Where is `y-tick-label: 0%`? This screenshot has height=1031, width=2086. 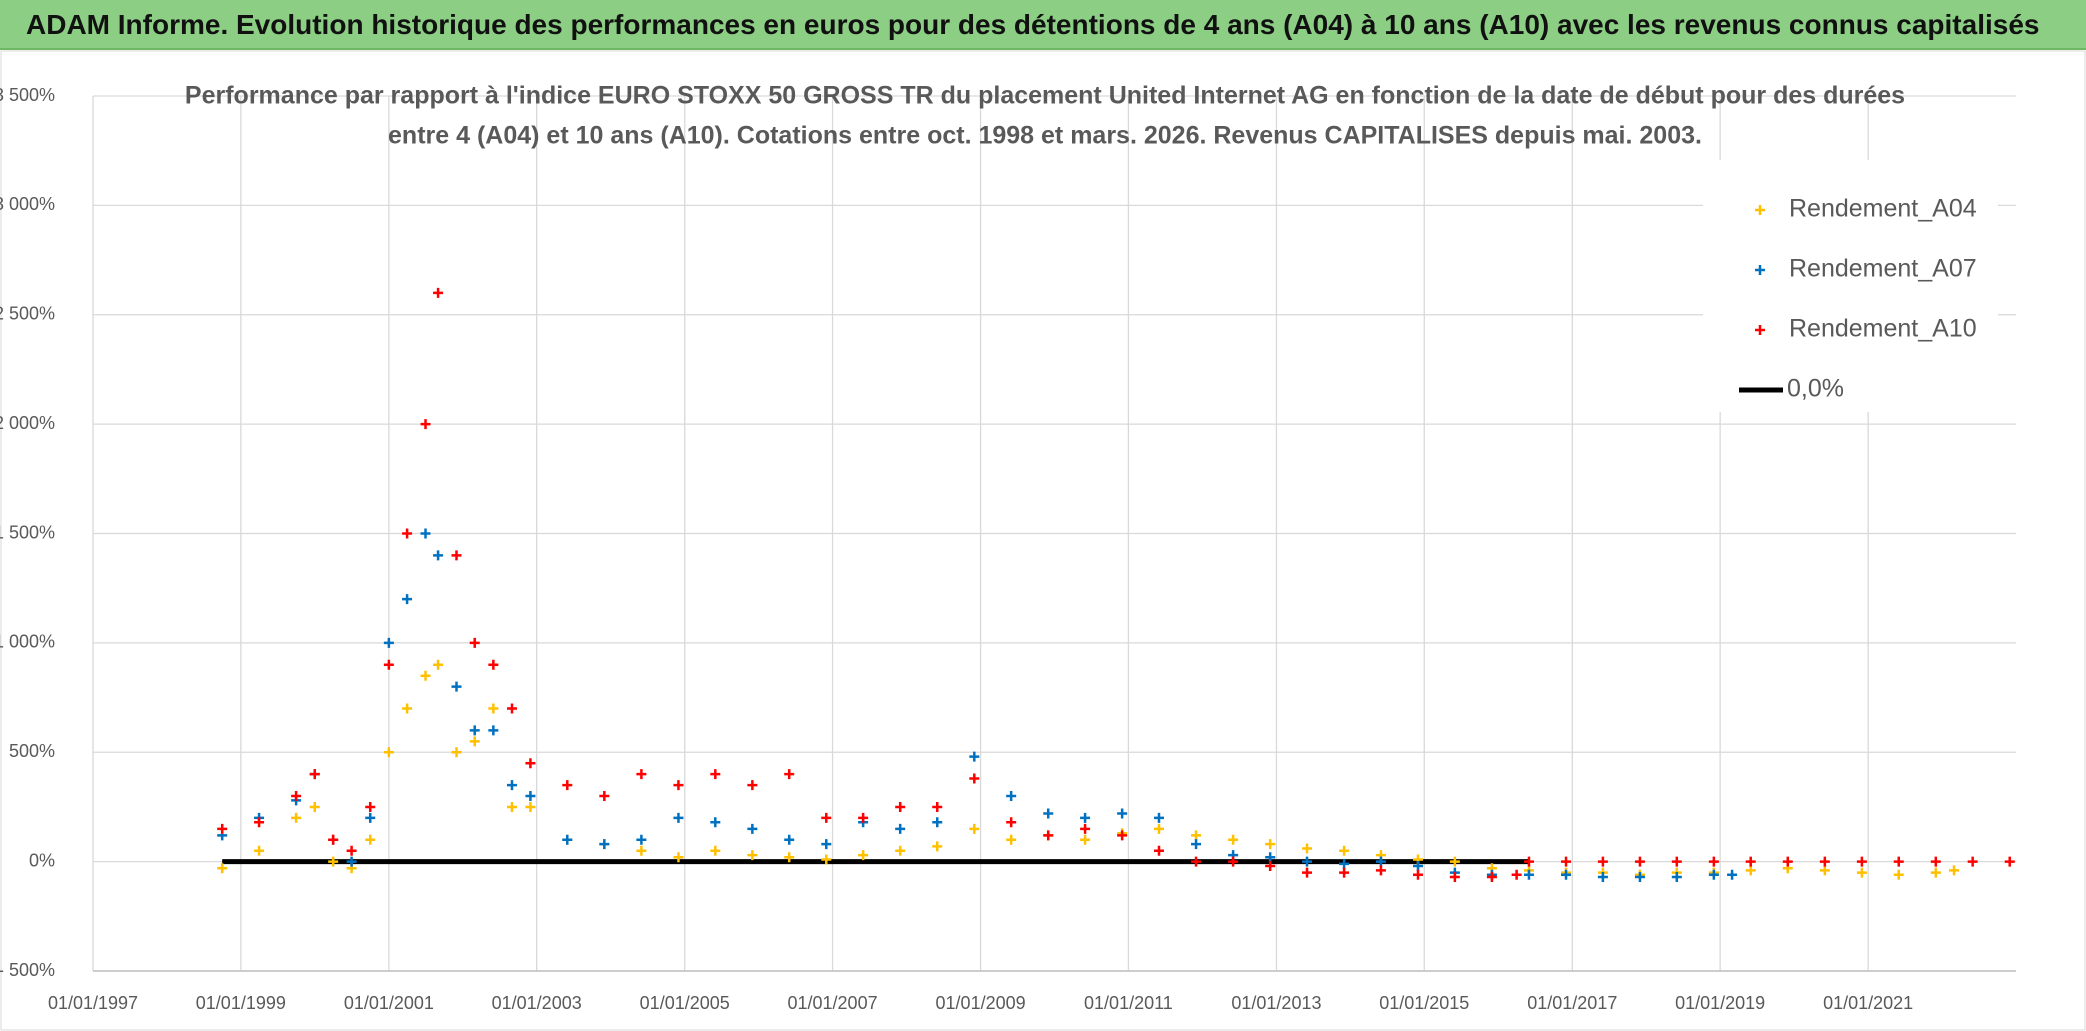 y-tick-label: 0% is located at coordinates (42, 860).